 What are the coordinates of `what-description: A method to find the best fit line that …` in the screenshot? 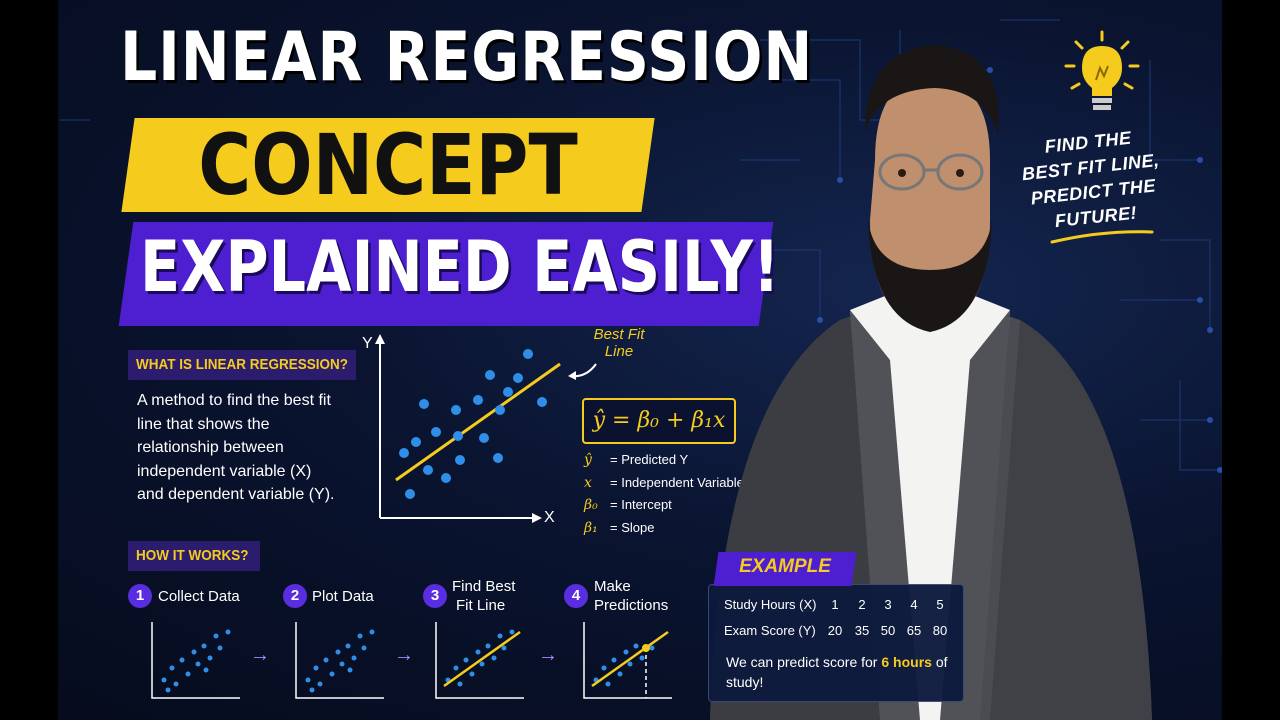 It's located at (236, 447).